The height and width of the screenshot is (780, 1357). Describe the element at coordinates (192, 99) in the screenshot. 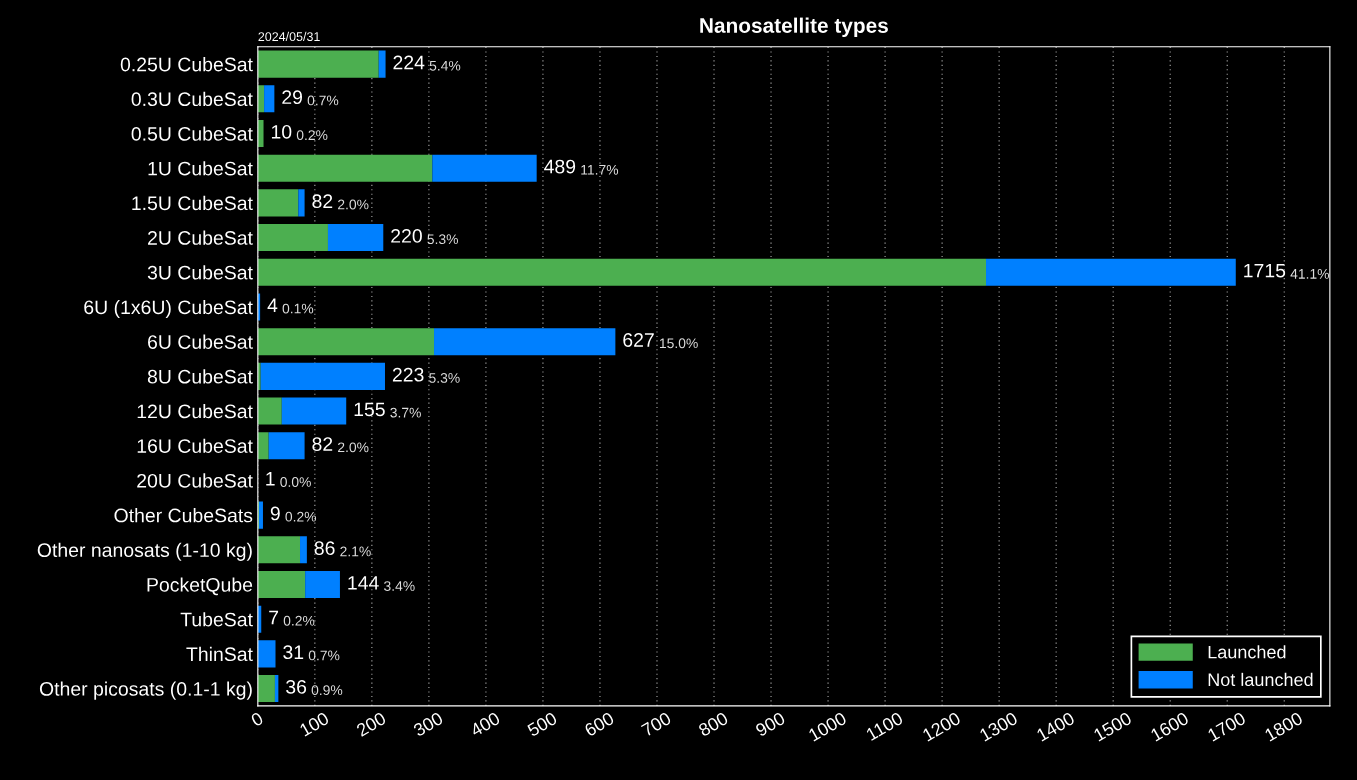

I see `y-tick-label: 0.3U CubeSat` at that location.